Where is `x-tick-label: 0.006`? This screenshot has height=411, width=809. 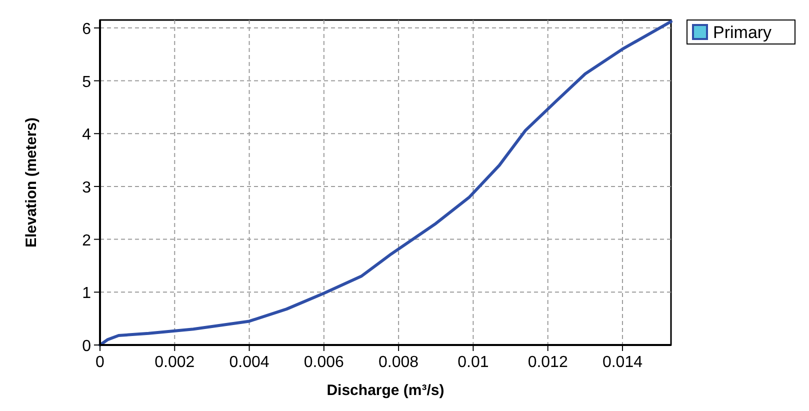
x-tick-label: 0.006 is located at coordinates (324, 362).